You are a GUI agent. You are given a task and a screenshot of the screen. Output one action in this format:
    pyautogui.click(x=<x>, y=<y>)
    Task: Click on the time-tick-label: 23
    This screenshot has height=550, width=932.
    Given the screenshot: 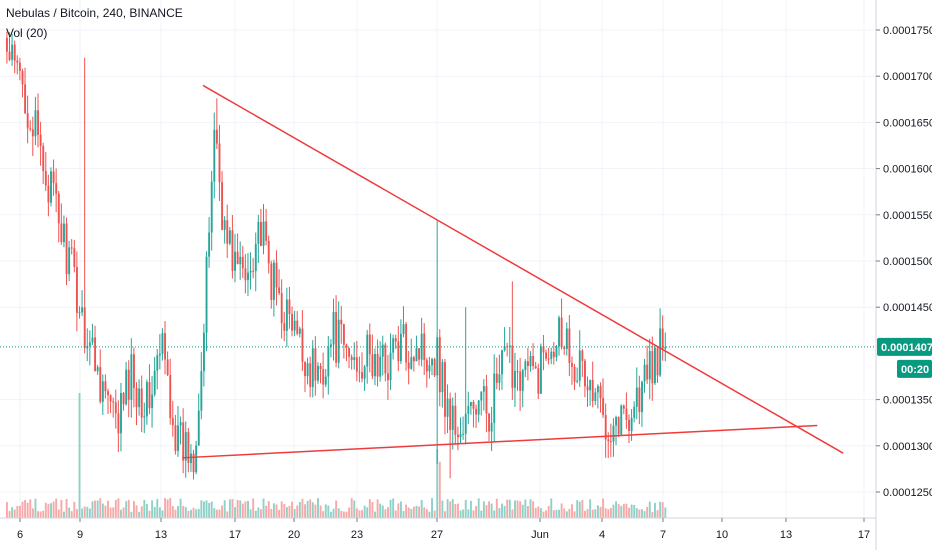 What is the action you would take?
    pyautogui.click(x=357, y=535)
    